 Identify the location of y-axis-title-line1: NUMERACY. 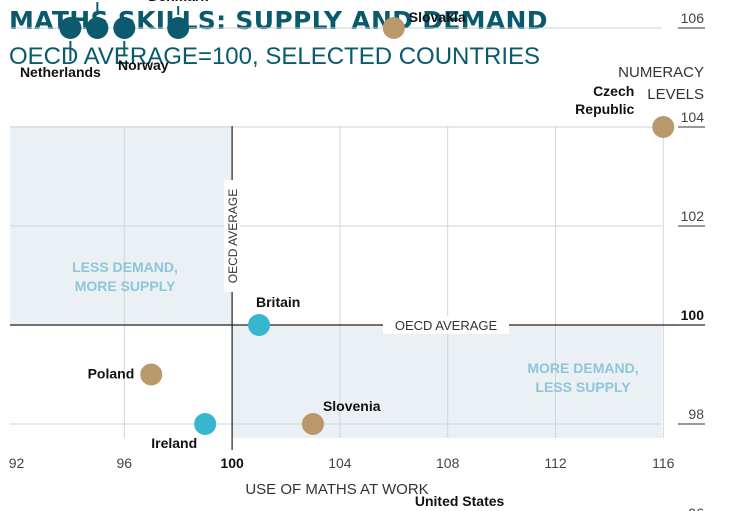
(661, 72).